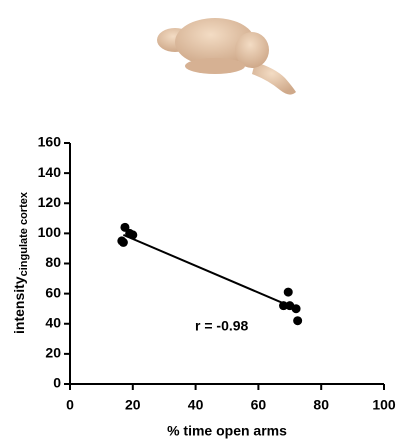 Image resolution: width=406 pixels, height=443 pixels. What do you see at coordinates (50, 202) in the screenshot?
I see `y-tick-label: 120` at bounding box center [50, 202].